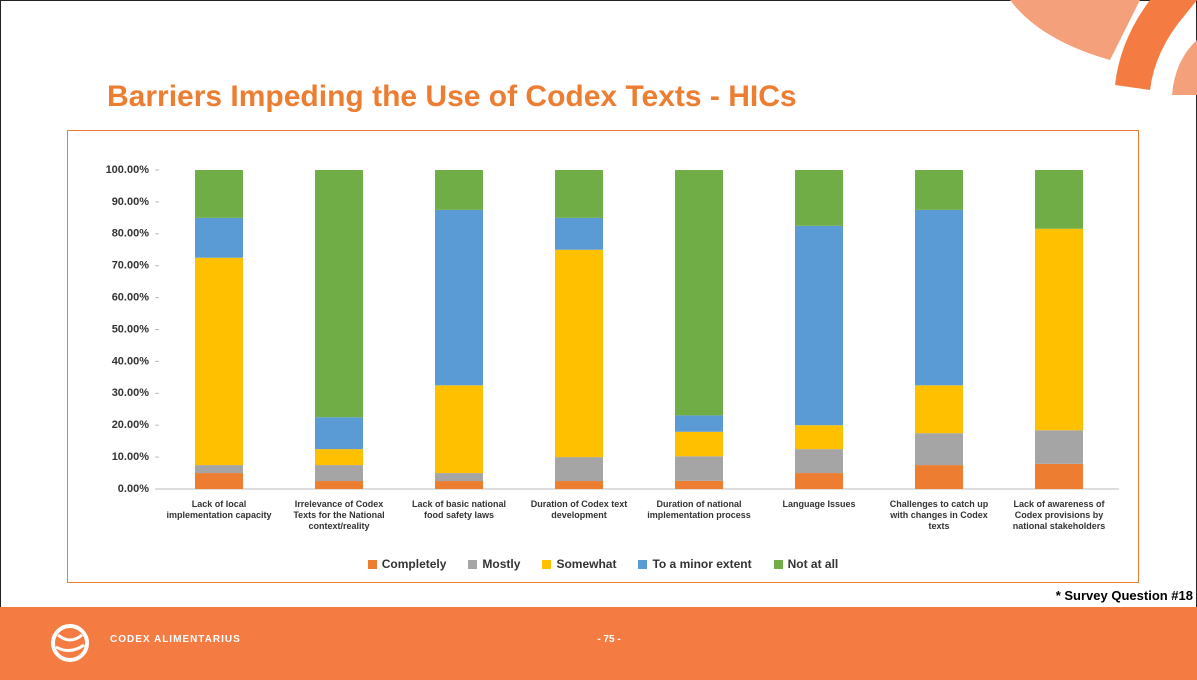 Image resolution: width=1197 pixels, height=680 pixels. What do you see at coordinates (175, 639) in the screenshot?
I see `brand: CODEX ALIMENTARIUS` at bounding box center [175, 639].